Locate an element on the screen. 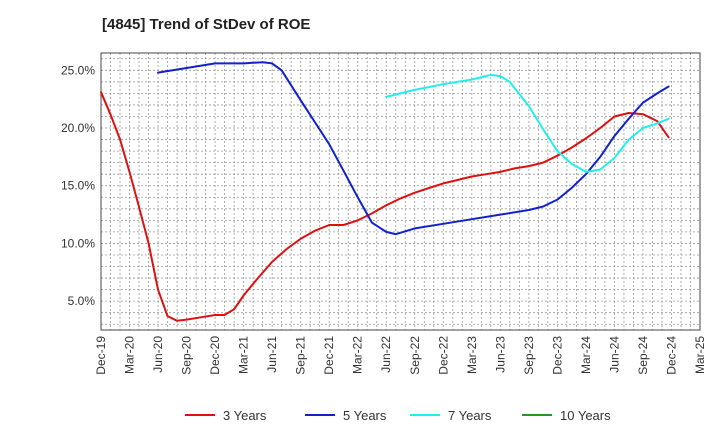 The image size is (720, 440). x-tick-label: Jun-21 is located at coordinates (272, 354).